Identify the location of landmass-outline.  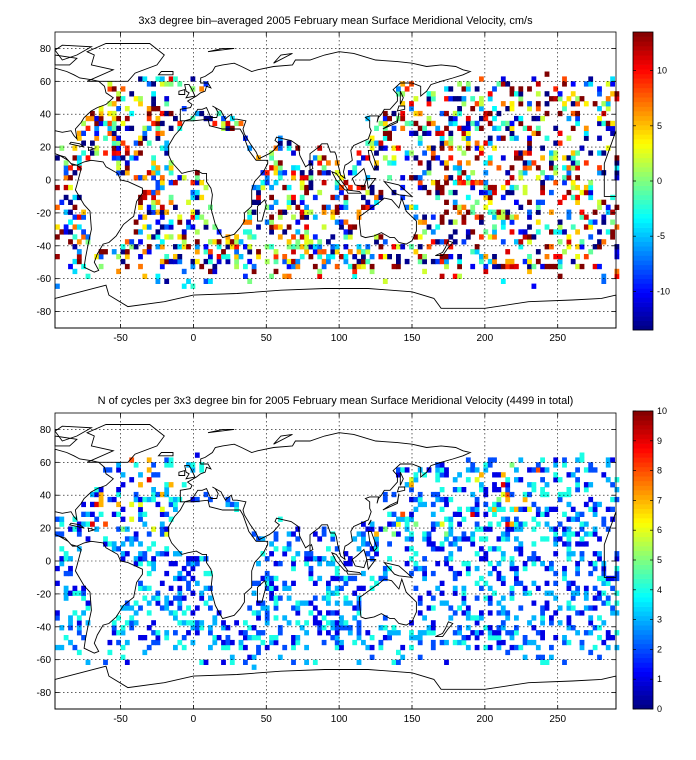
(283, 439).